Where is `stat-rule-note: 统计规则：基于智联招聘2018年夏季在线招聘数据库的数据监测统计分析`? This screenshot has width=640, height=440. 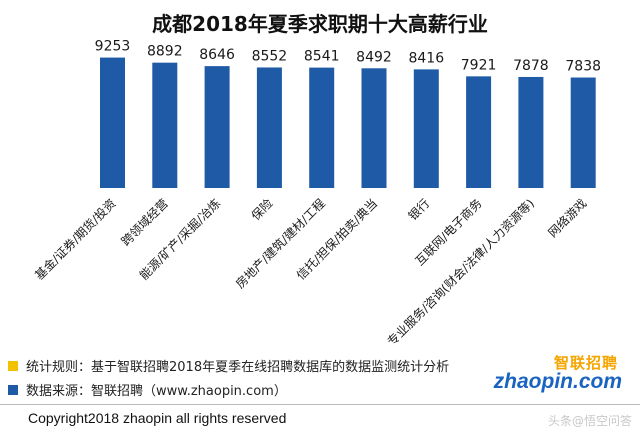
stat-rule-note: 统计规则：基于智联招聘2018年夏季在线招聘数据库的数据监测统计分析 is located at coordinates (228, 365).